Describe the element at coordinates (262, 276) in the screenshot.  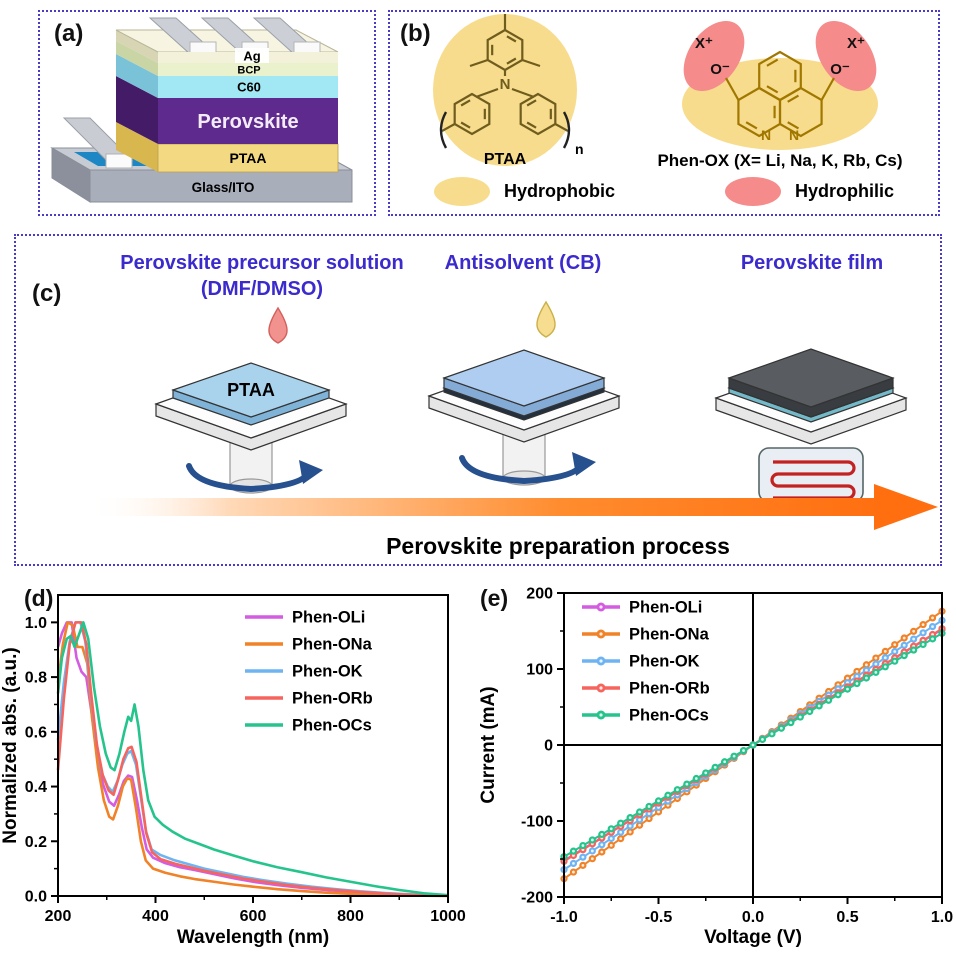
I see `step1-heading: Perovskite precursor solution (DMF/DMSO)` at that location.